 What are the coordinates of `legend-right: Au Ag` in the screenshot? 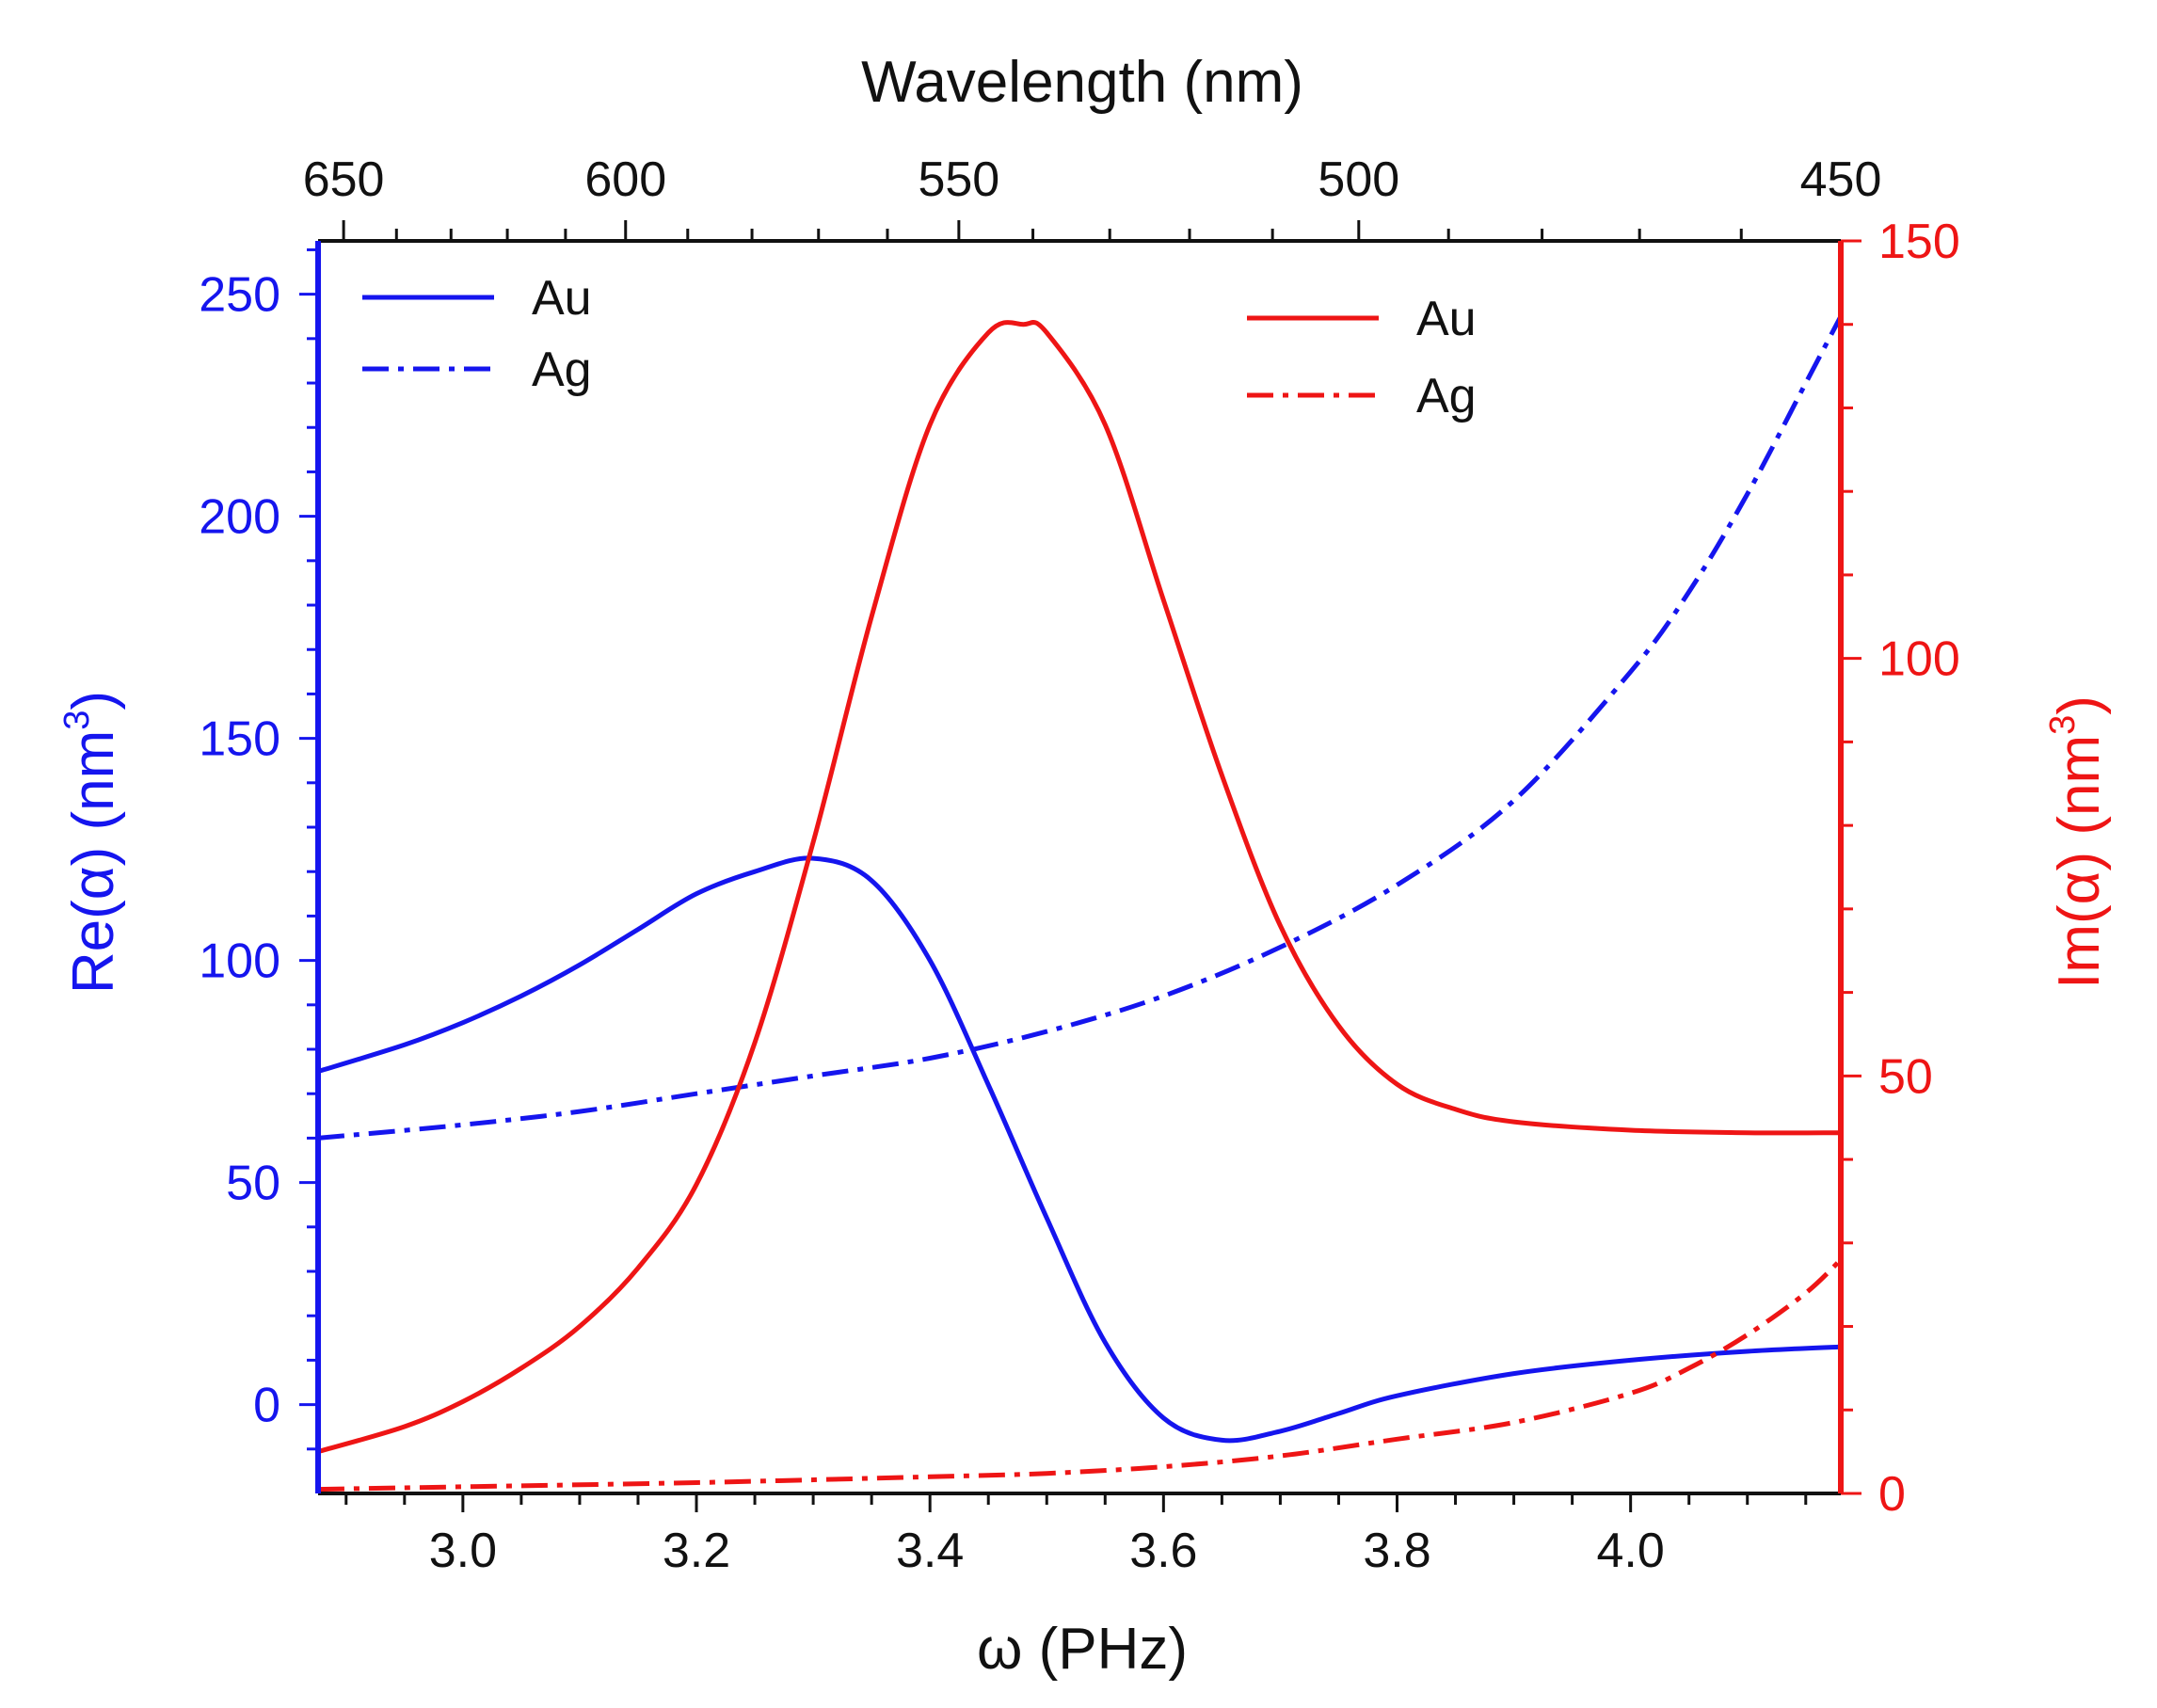 It's located at (1362, 357).